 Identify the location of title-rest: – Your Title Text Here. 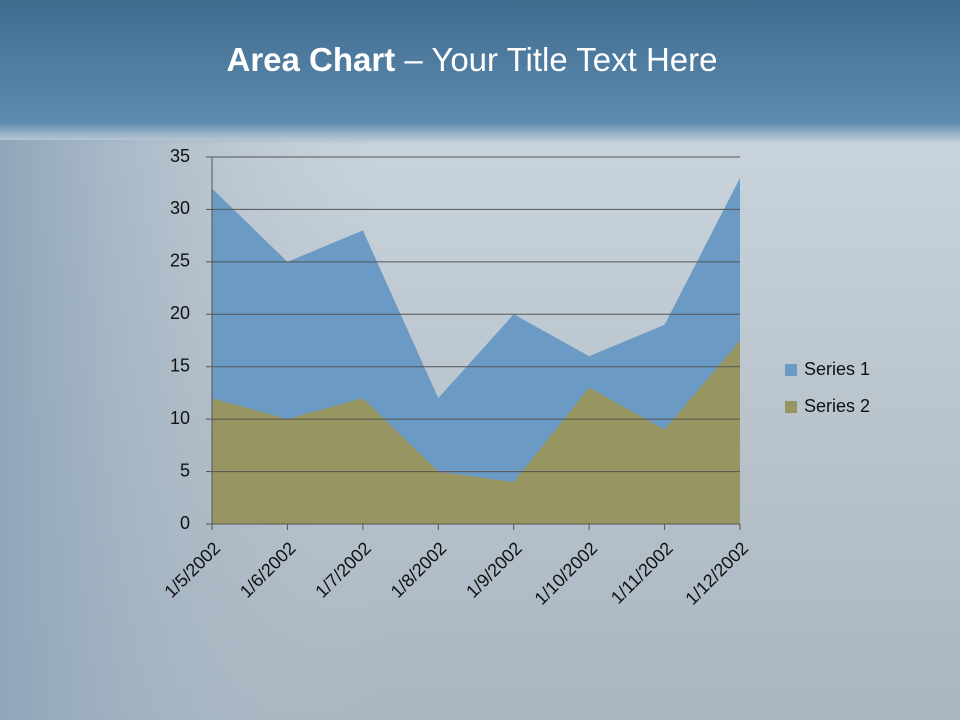
(560, 59).